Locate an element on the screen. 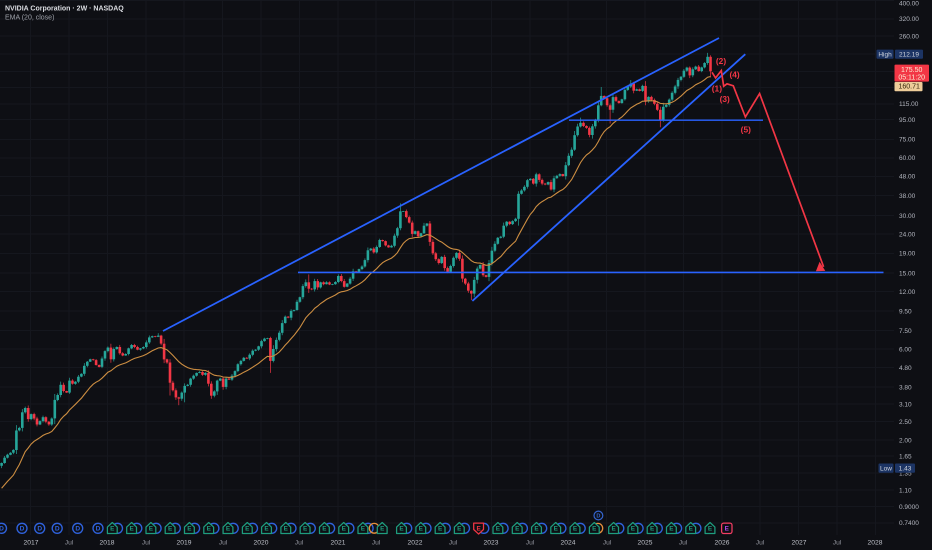 Image resolution: width=932 pixels, height=550 pixels. svg-text: 115.00 is located at coordinates (909, 104).